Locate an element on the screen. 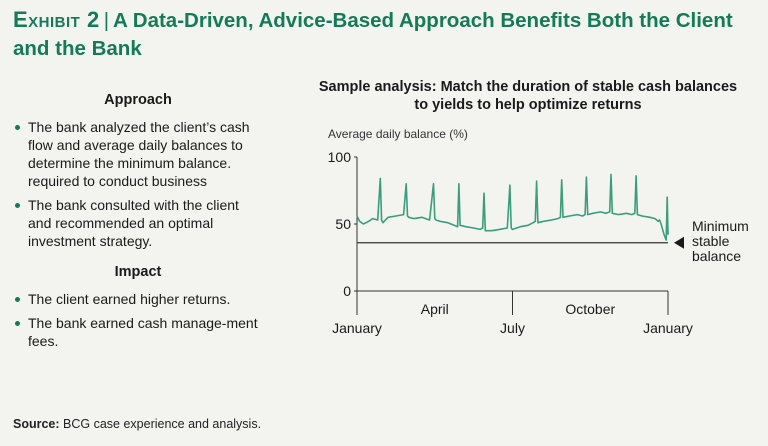  minimum-balance-label-1: stable is located at coordinates (711, 241).